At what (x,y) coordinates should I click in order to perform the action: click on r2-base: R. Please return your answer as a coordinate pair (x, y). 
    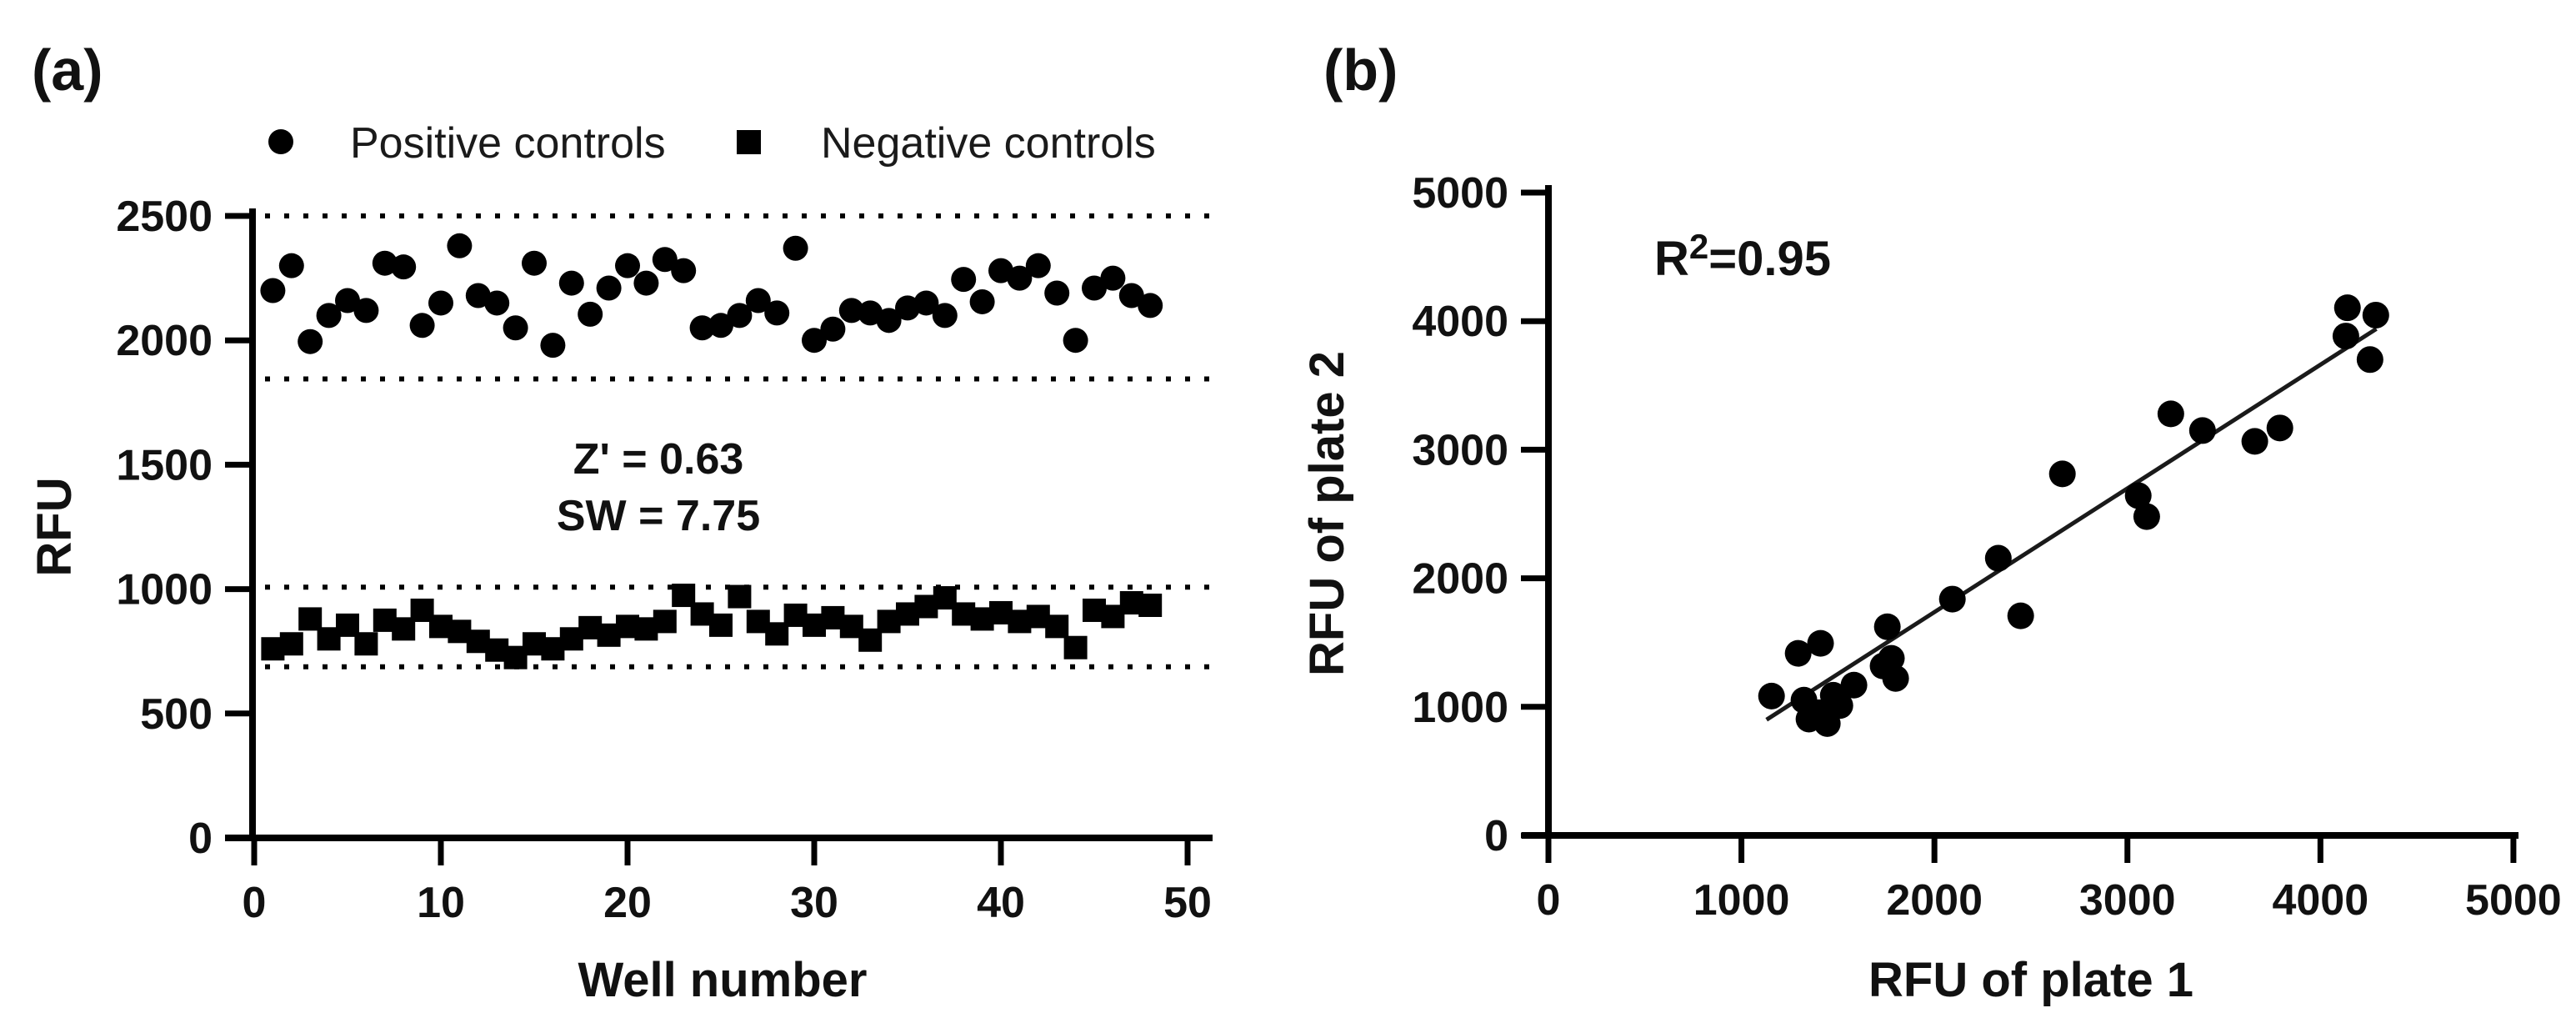
    Looking at the image, I should click on (1671, 259).